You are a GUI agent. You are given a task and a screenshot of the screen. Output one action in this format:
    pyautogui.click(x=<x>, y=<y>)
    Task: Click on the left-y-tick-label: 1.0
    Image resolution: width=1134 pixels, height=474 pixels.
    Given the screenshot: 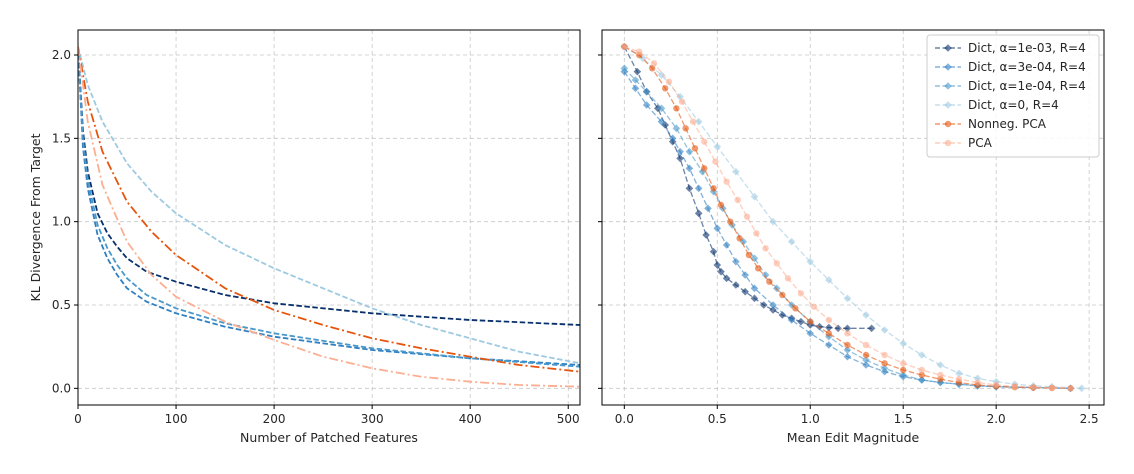 What is the action you would take?
    pyautogui.click(x=61, y=222)
    